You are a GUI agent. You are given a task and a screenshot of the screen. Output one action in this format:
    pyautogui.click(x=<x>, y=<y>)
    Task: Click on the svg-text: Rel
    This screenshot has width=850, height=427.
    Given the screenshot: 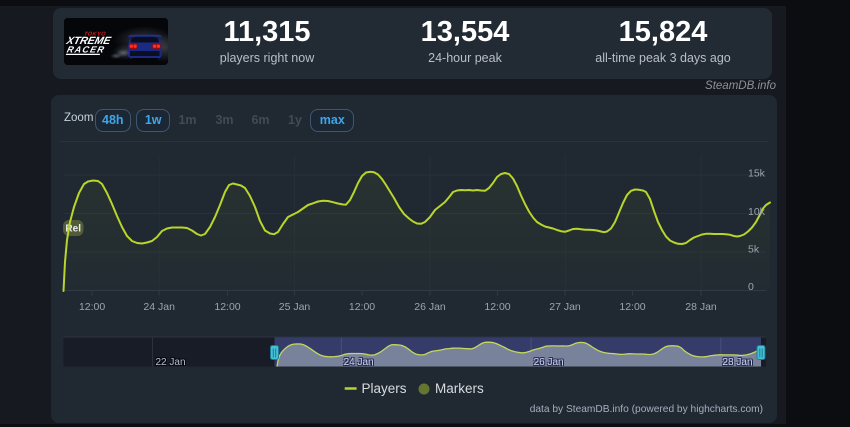 What is the action you would take?
    pyautogui.click(x=73, y=229)
    